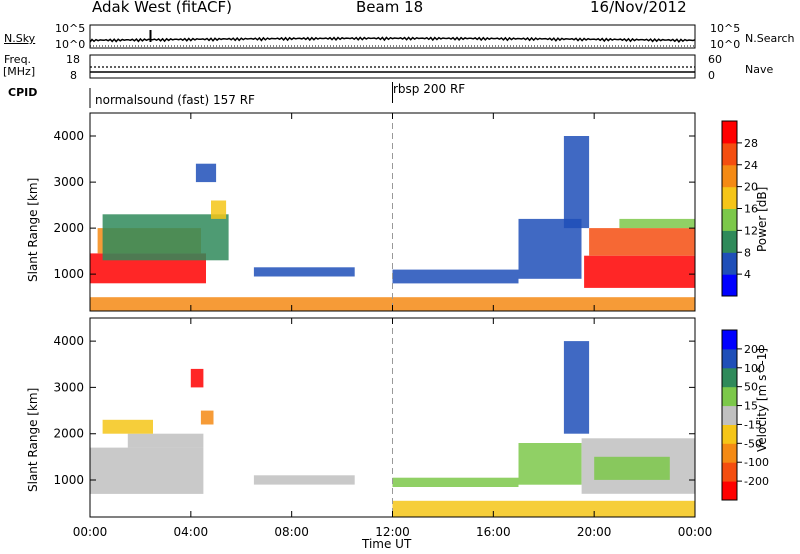 The width and height of the screenshot is (800, 554). Describe the element at coordinates (753, 424) in the screenshot. I see `velocity-colorbar-tick-label: -15` at that location.